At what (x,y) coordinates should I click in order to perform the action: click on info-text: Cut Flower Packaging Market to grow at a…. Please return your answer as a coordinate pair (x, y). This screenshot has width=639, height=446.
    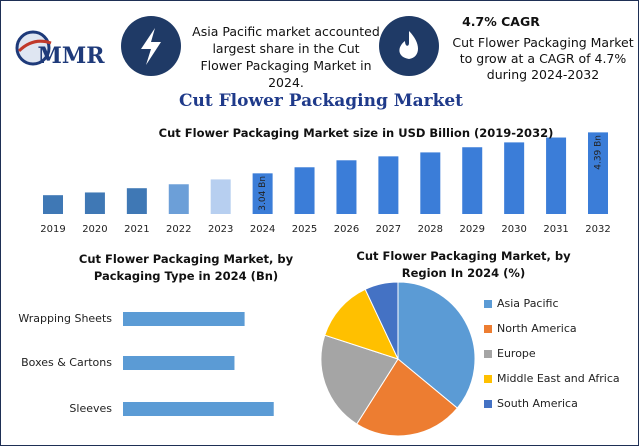
    Looking at the image, I should click on (543, 58).